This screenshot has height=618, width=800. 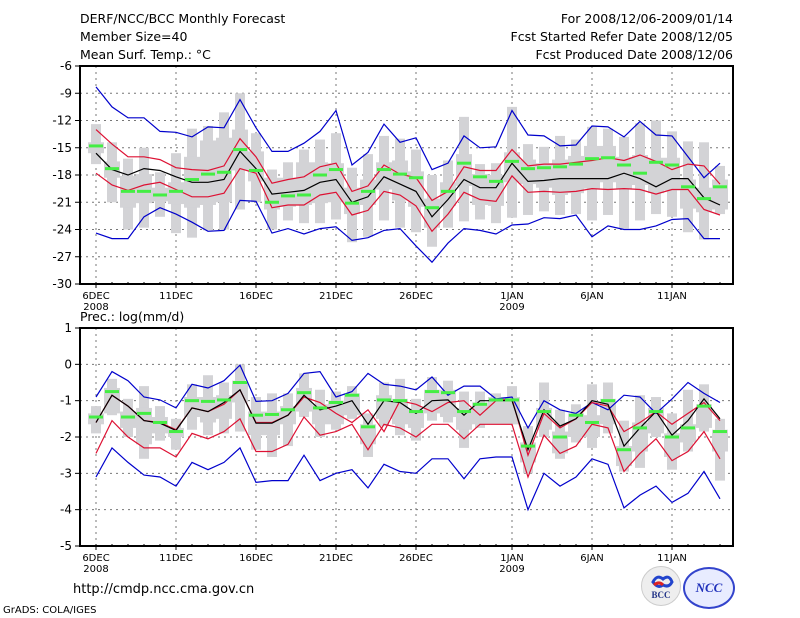 I want to click on prec-year-label: 2009, so click(x=511, y=569).